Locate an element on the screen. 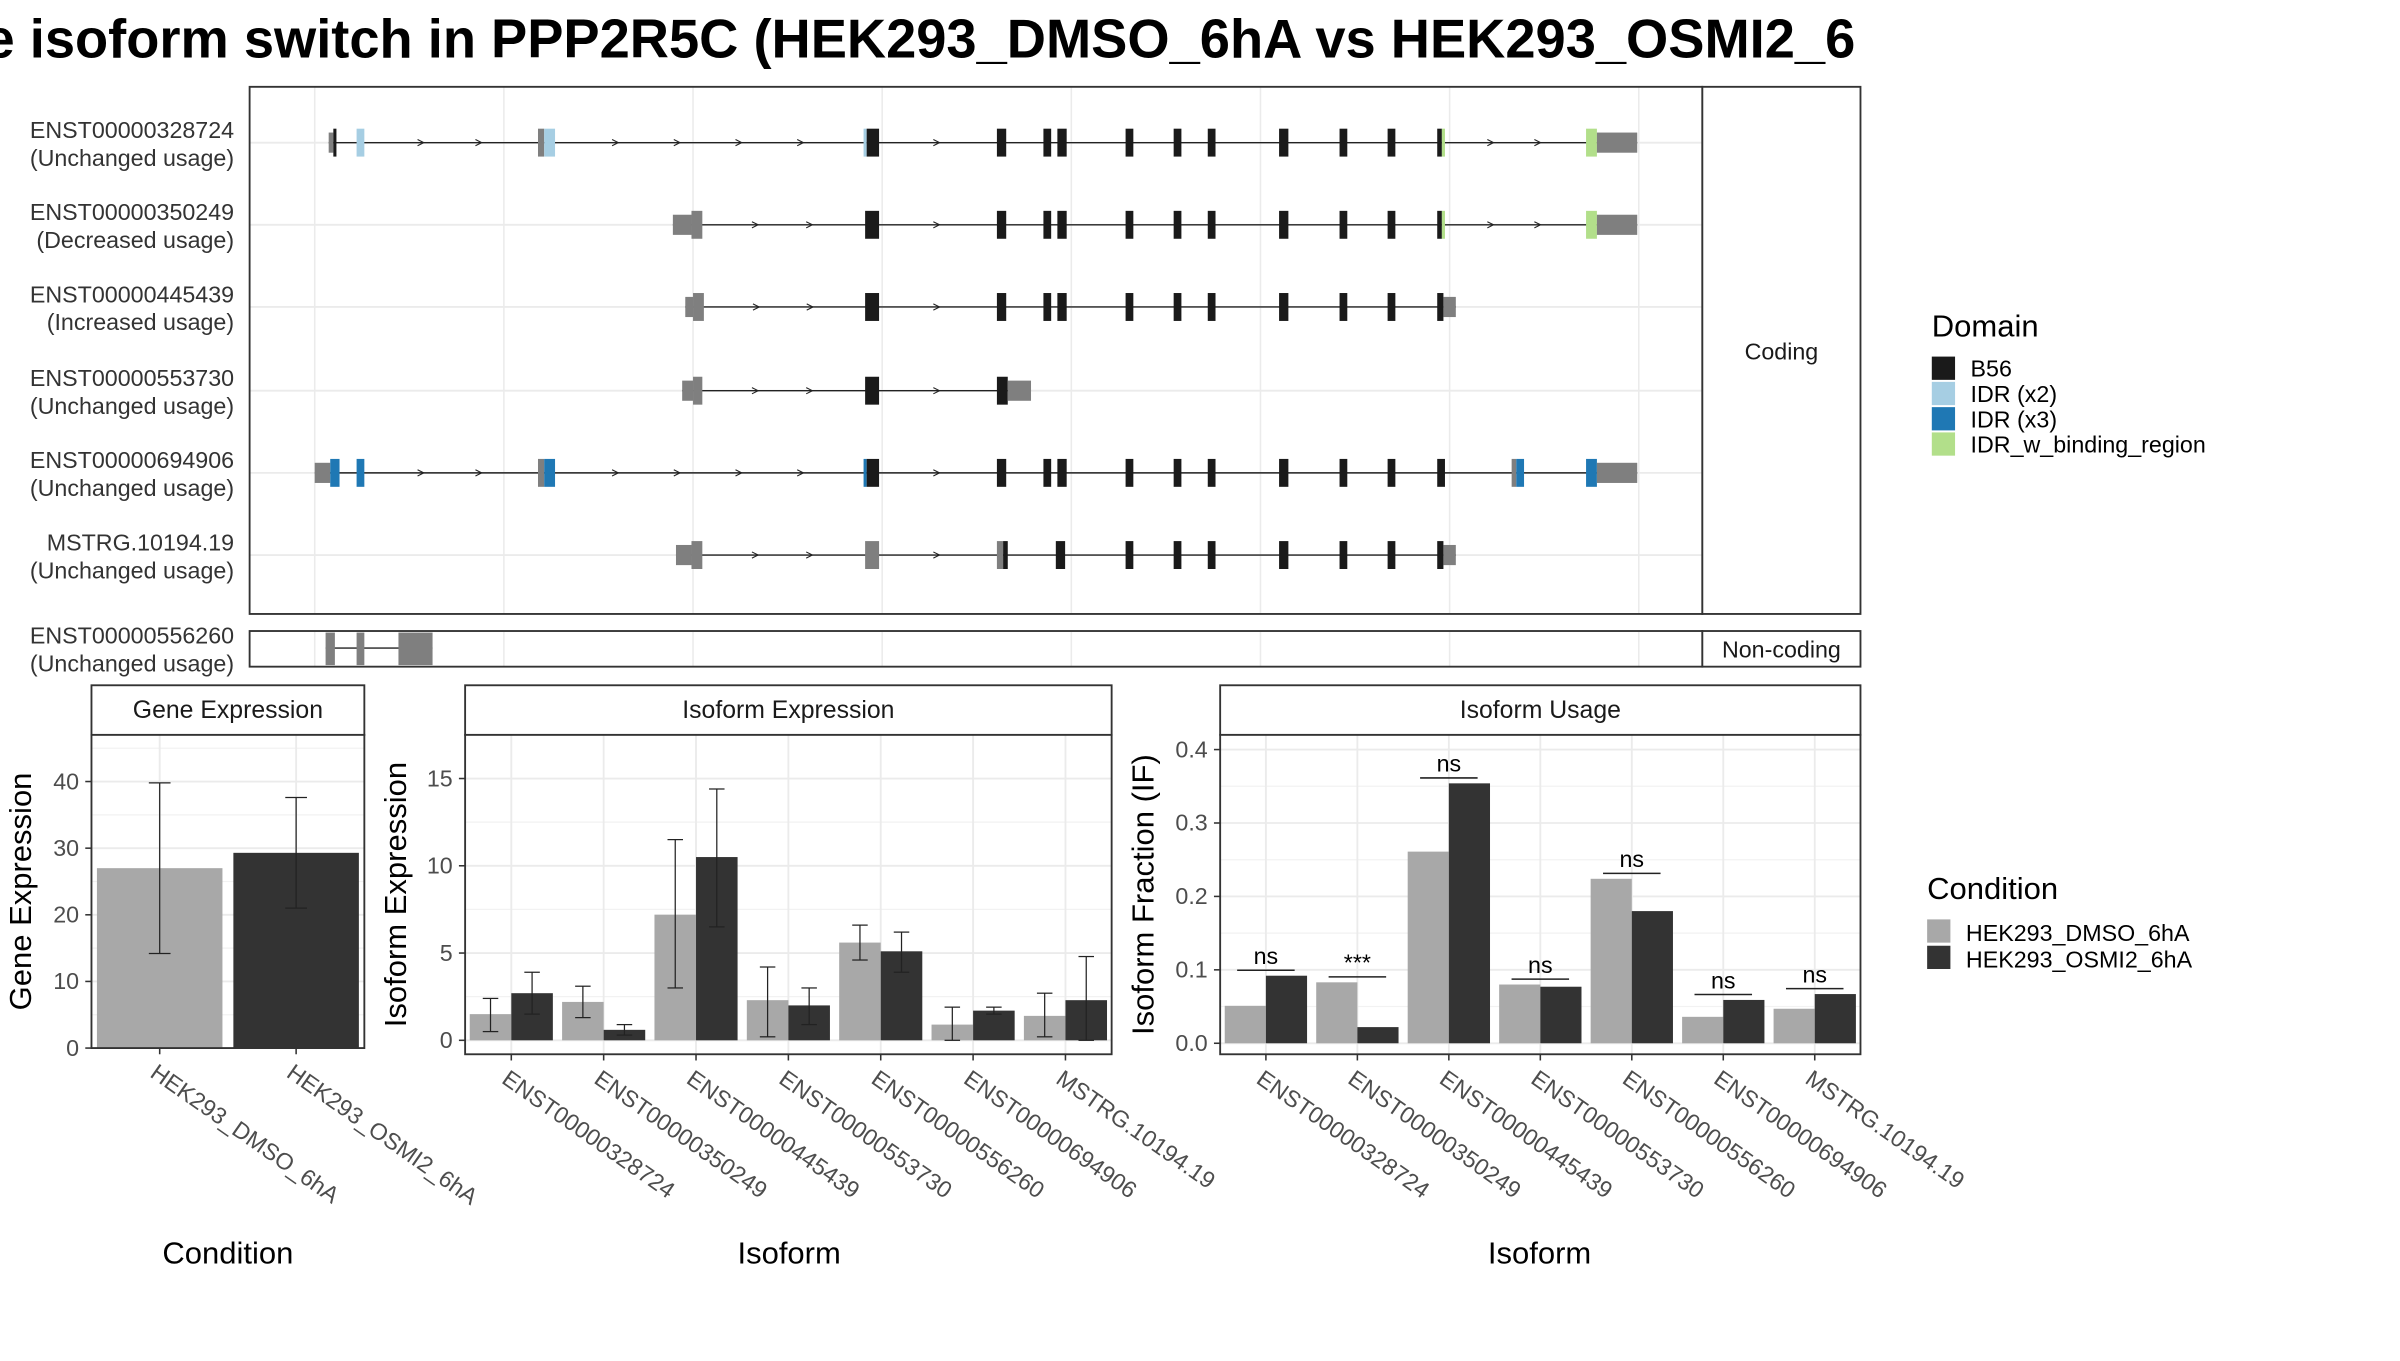 The image size is (2400, 1361). panel-strip-title: Gene Expression is located at coordinates (228, 710).